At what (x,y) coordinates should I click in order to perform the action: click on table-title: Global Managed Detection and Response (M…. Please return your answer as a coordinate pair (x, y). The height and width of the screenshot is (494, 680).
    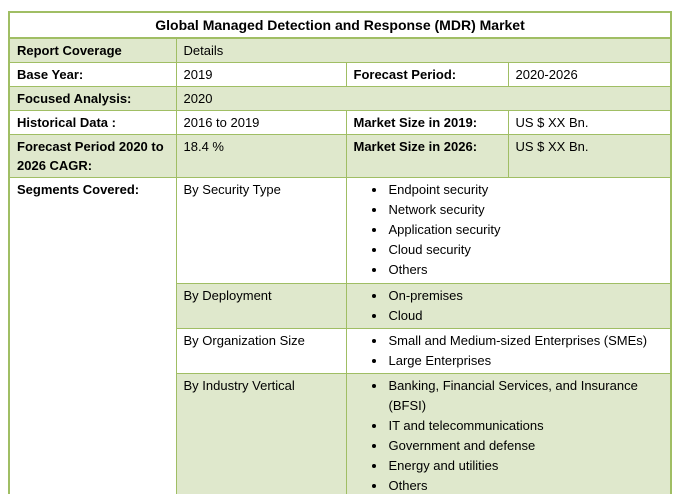
    Looking at the image, I should click on (340, 25).